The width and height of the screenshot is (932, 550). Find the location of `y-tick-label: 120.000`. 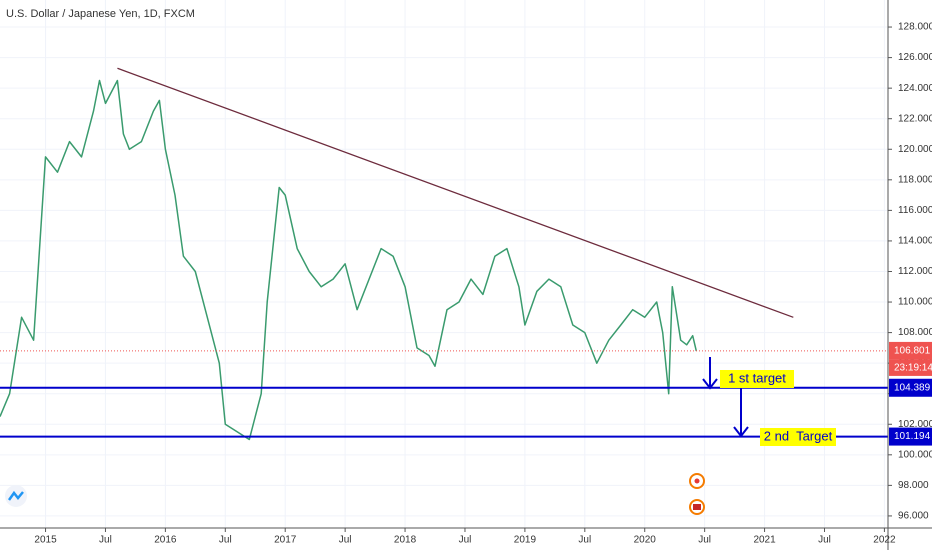

y-tick-label: 120.000 is located at coordinates (915, 149).